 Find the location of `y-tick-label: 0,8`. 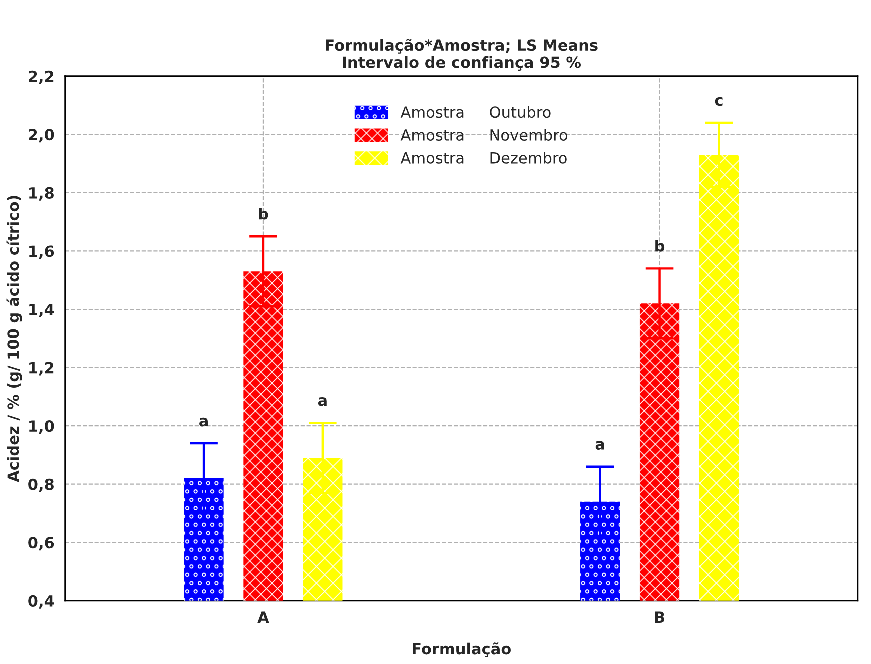

y-tick-label: 0,8 is located at coordinates (41, 485).